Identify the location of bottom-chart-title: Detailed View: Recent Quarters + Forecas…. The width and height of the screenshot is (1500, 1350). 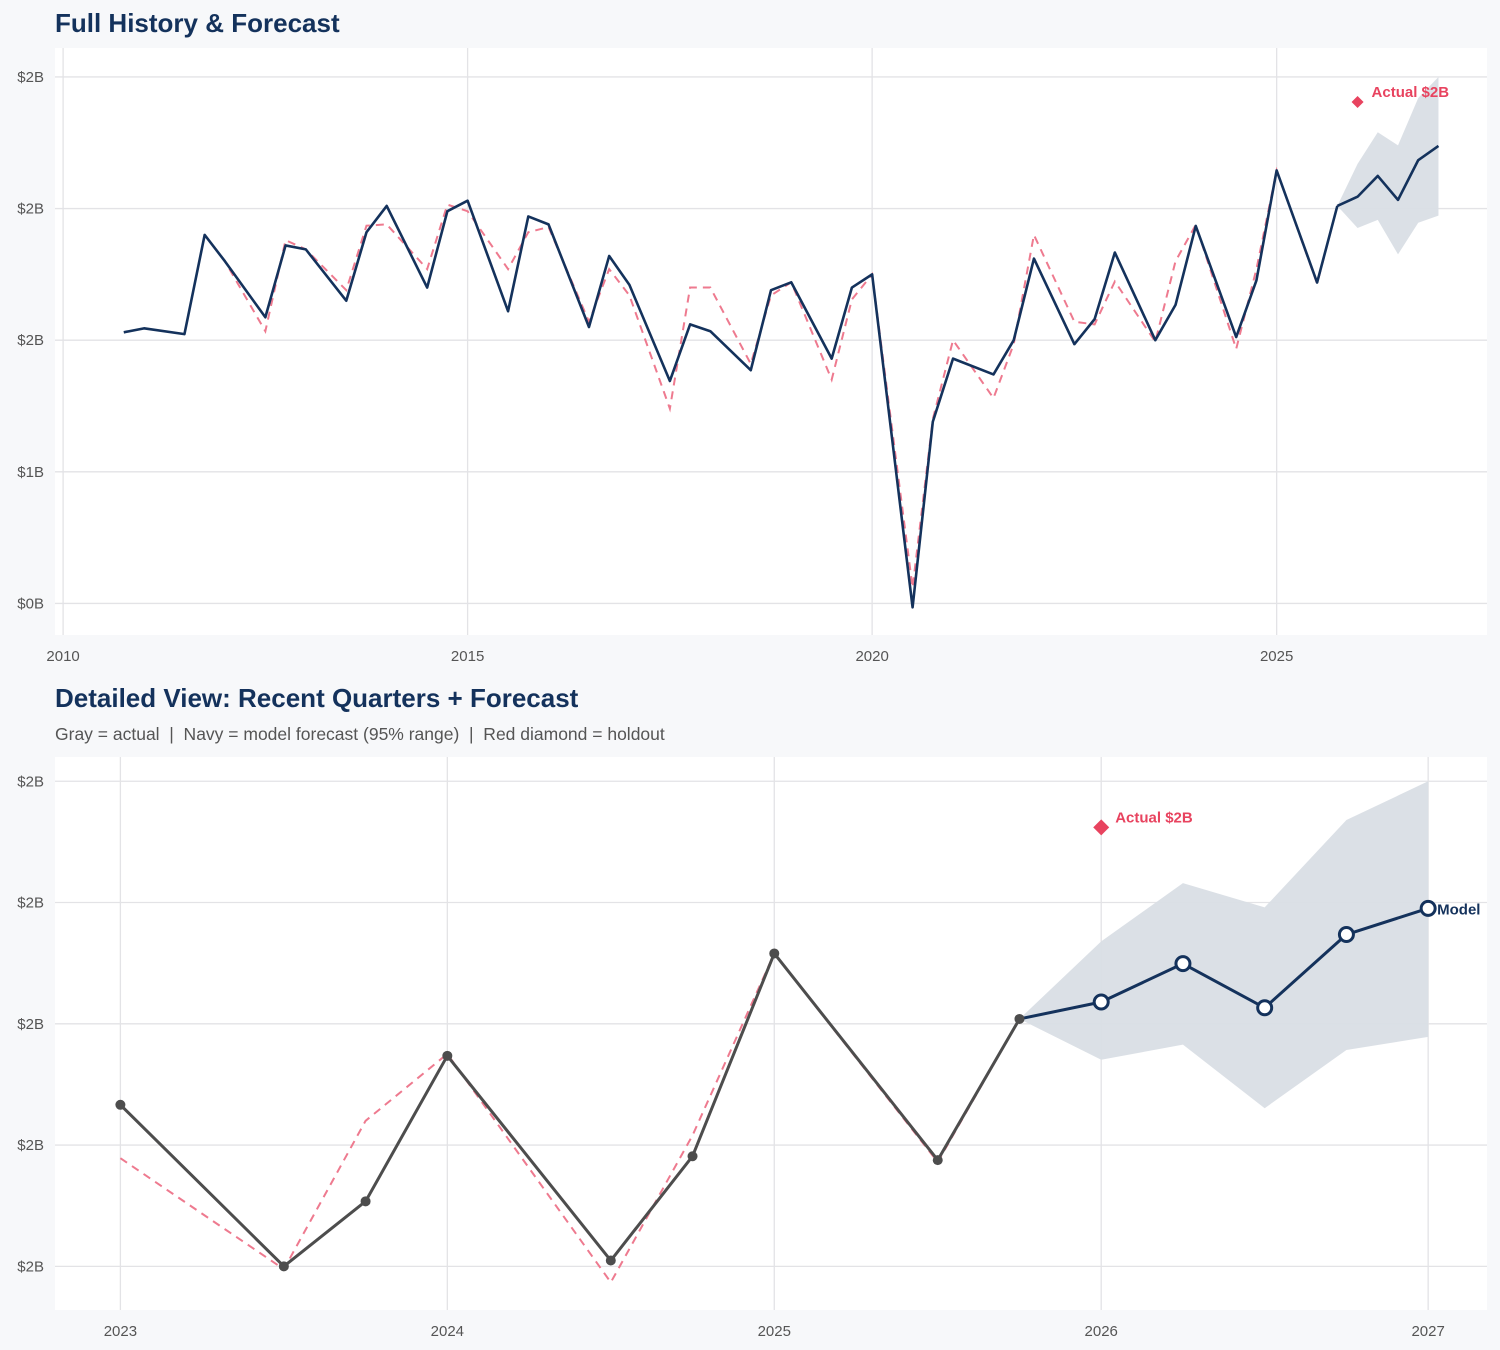
(317, 698).